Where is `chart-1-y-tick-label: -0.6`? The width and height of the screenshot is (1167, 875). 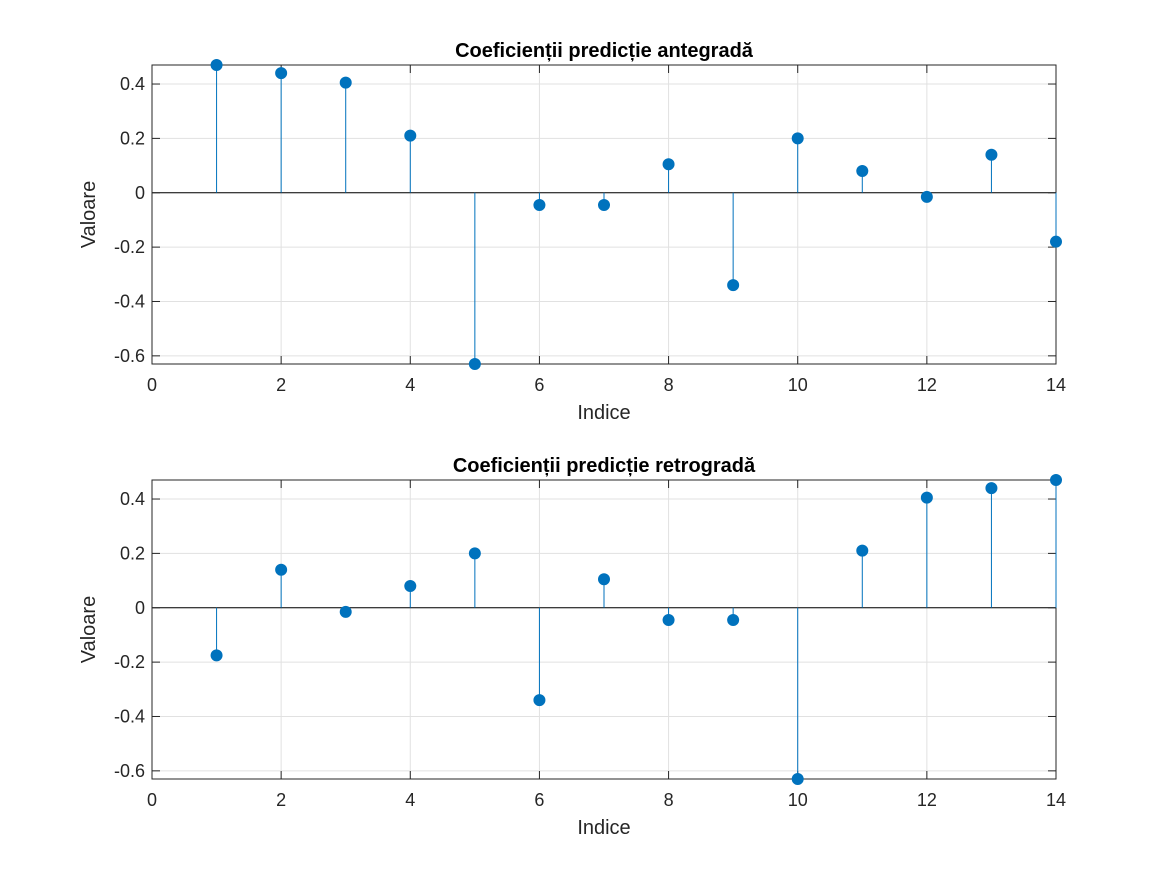 chart-1-y-tick-label: -0.6 is located at coordinates (129, 356).